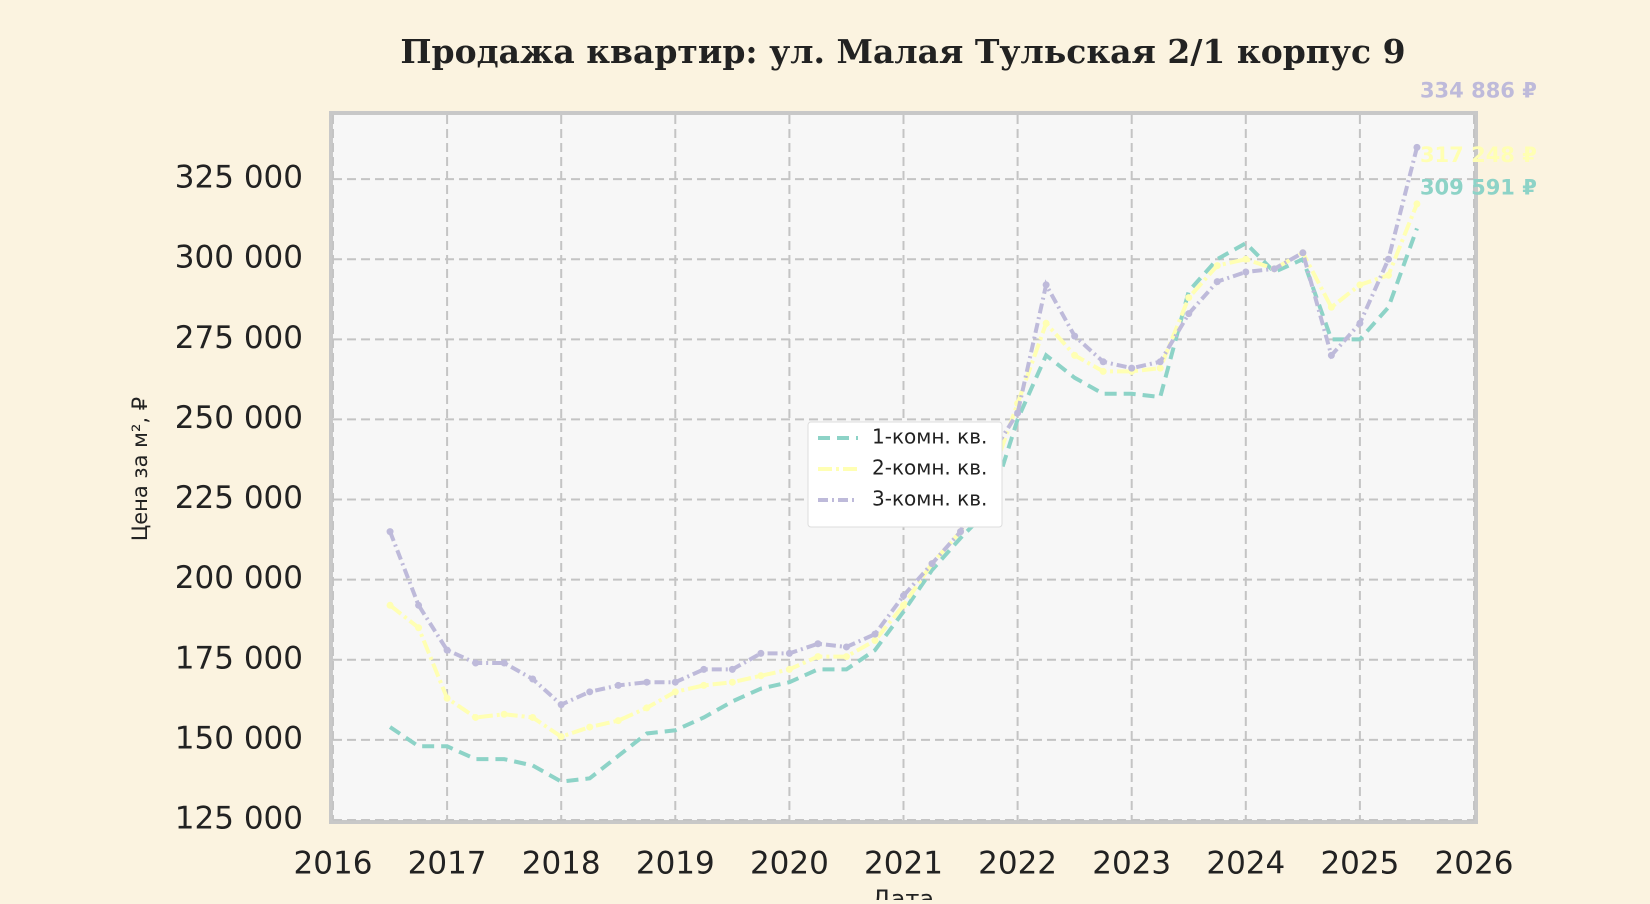 The height and width of the screenshot is (904, 1650). What do you see at coordinates (789, 864) in the screenshot?
I see `x-tick-label: 2020` at bounding box center [789, 864].